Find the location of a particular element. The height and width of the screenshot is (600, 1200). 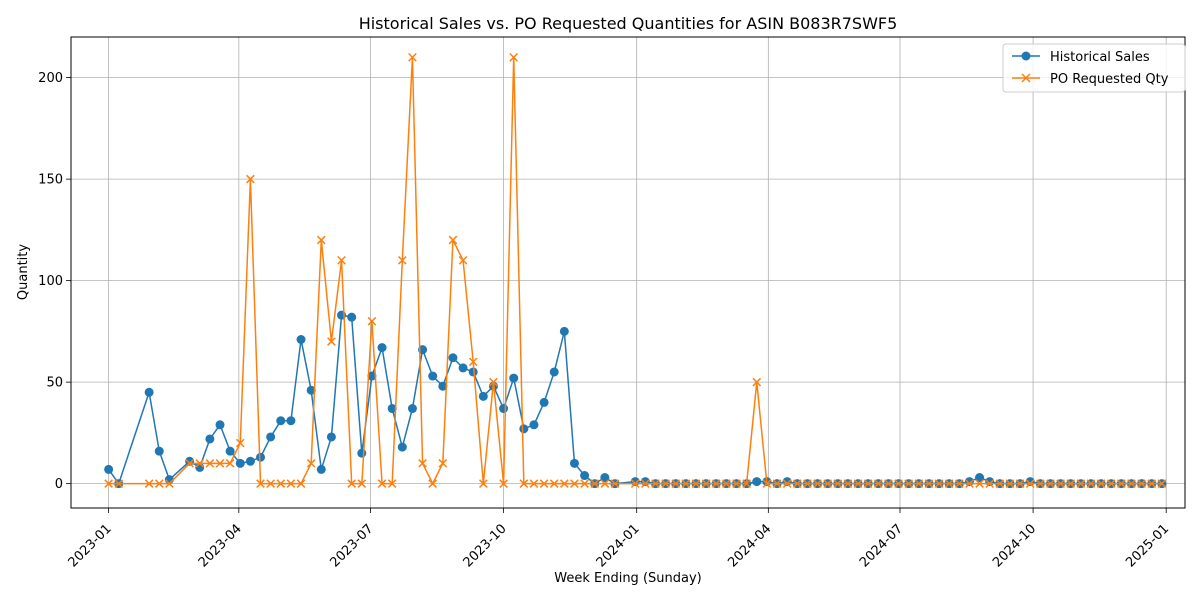

legend-marker-historical-sales is located at coordinates (1026, 56).